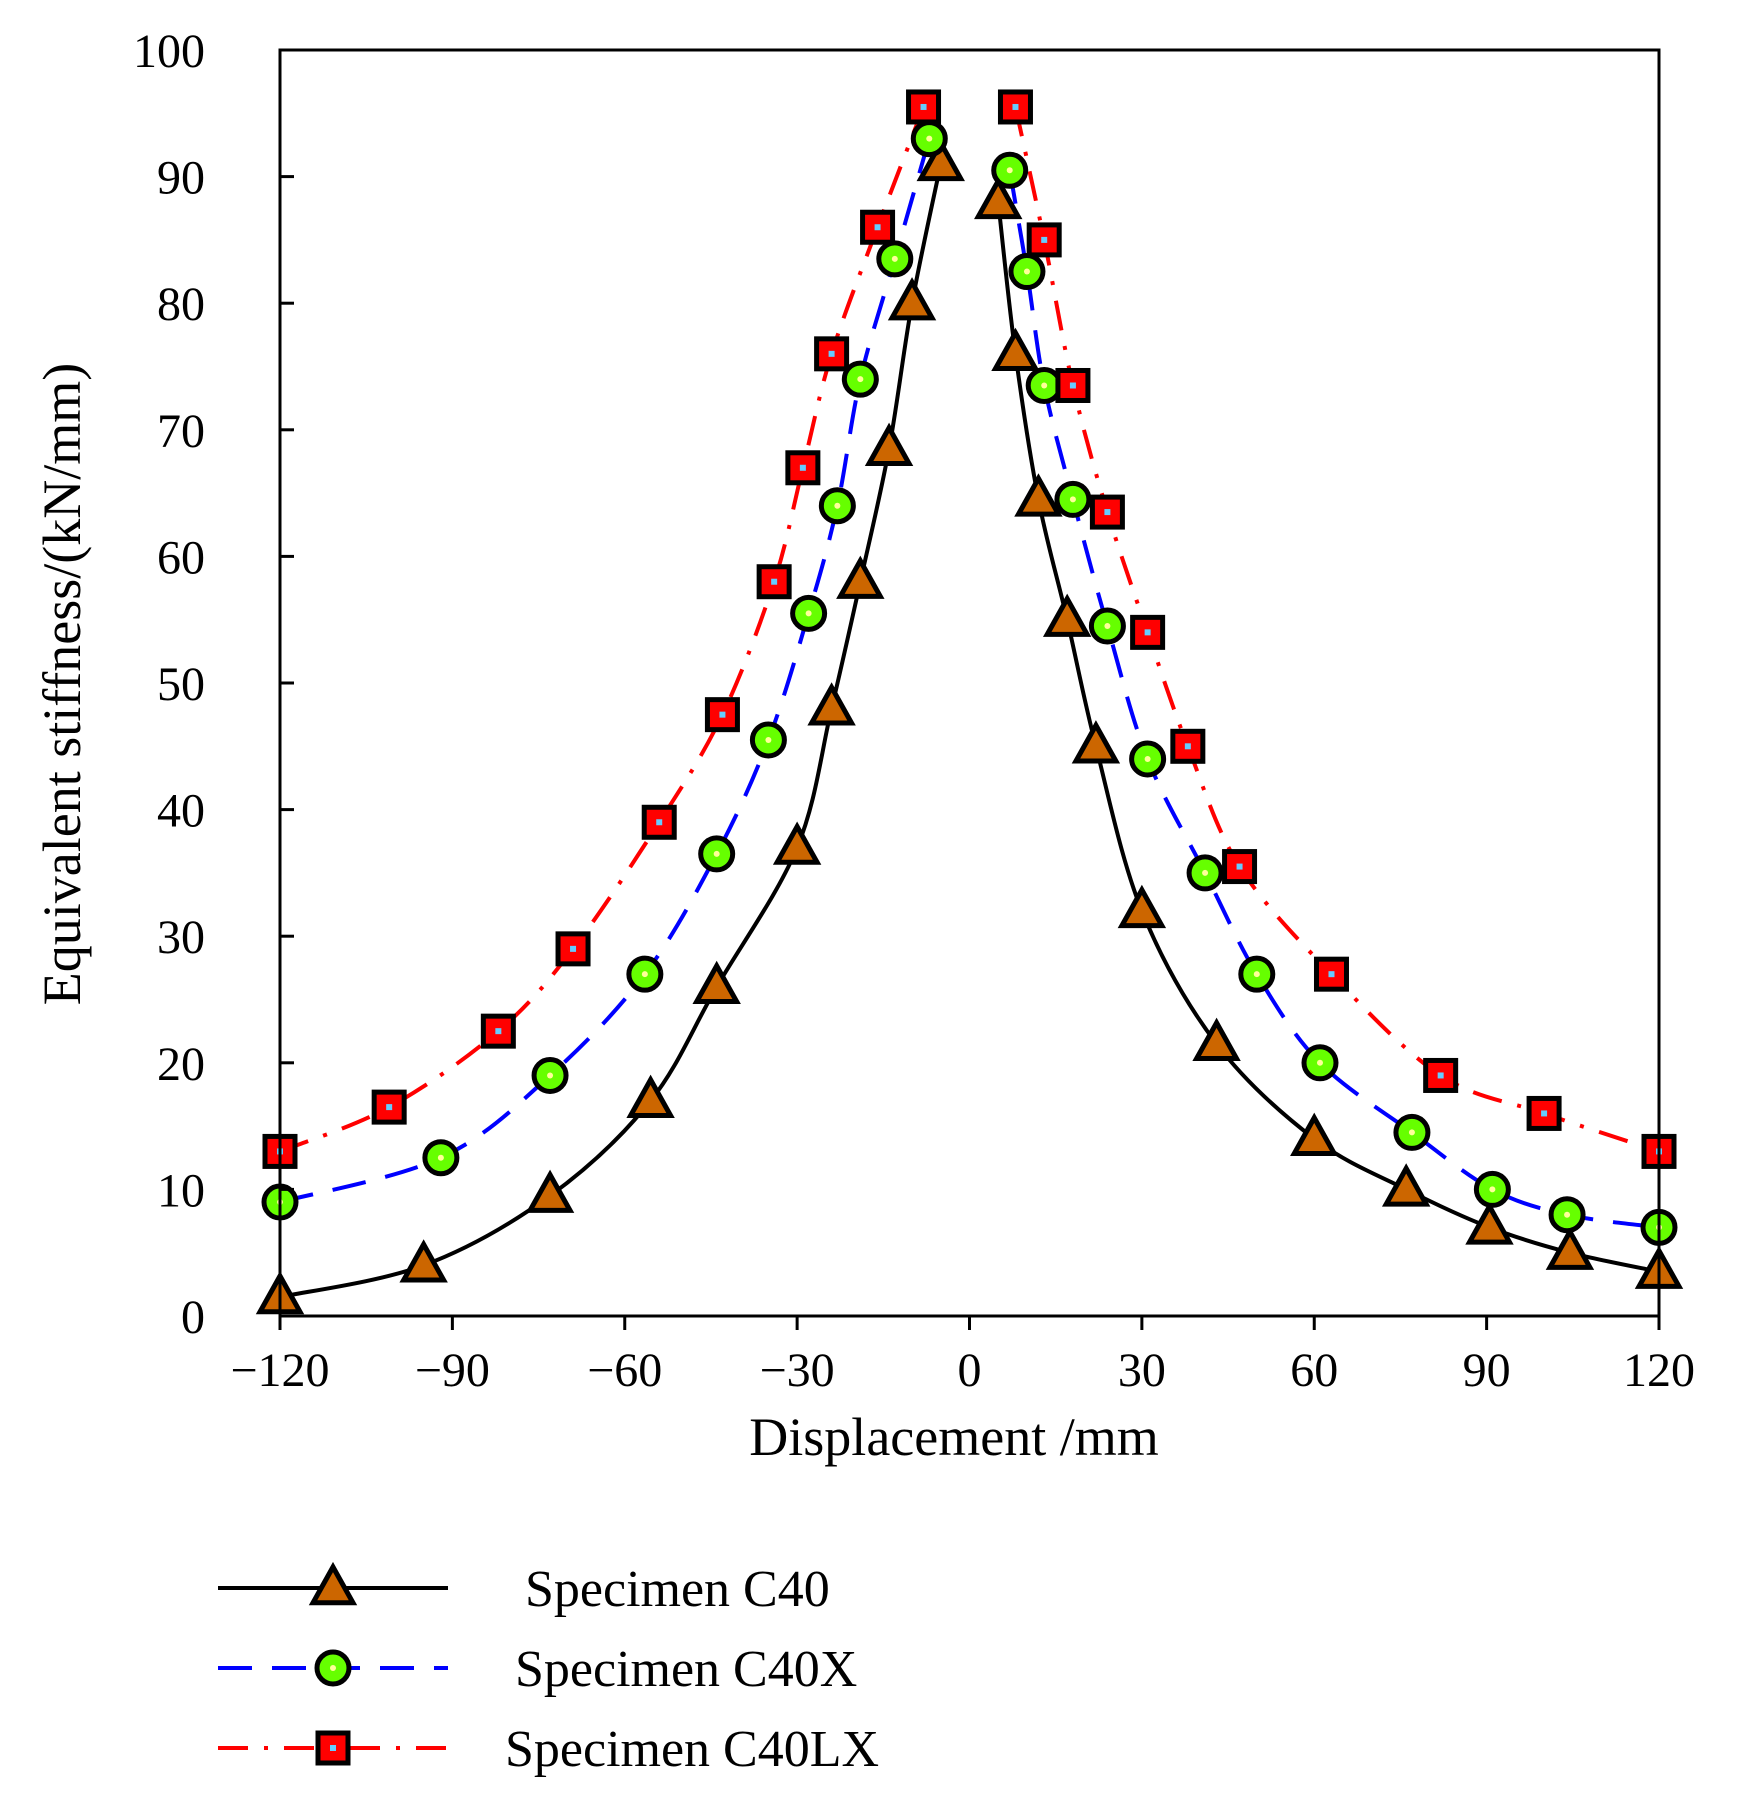 The width and height of the screenshot is (1737, 1796). I want to click on x-axis-ticks: −120 −90 −60 −30 0 30 60 90 120, so click(962, 1356).